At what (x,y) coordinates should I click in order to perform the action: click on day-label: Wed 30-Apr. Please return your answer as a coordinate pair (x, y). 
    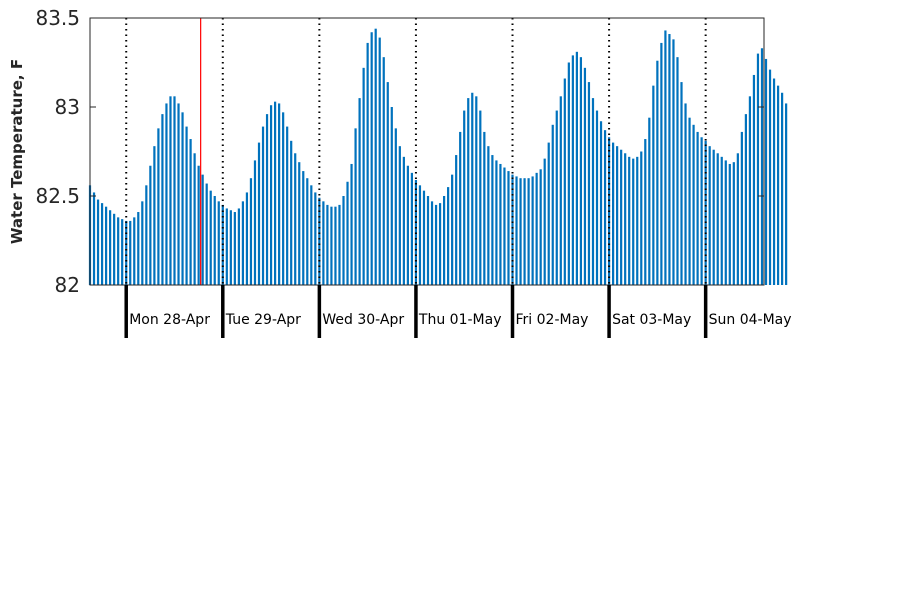
    Looking at the image, I should click on (363, 320).